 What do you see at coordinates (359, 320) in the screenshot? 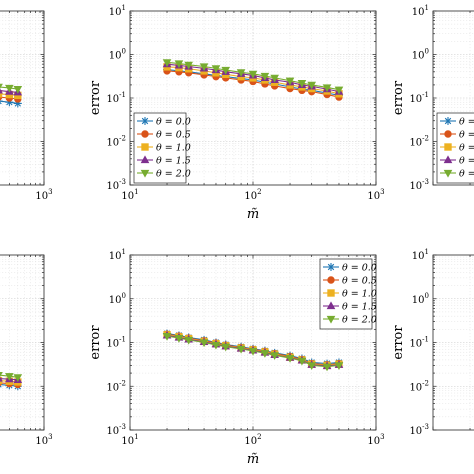
I see `legend-entry-label: θ = 2.0` at bounding box center [359, 320].